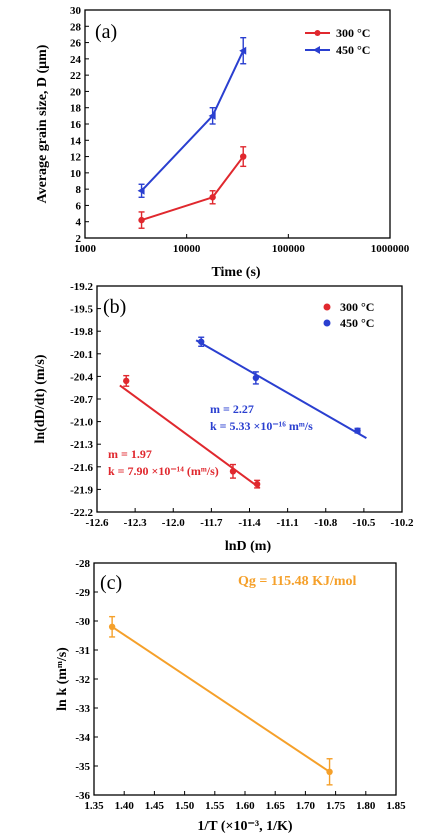 This screenshot has height=840, width=424. What do you see at coordinates (325, 523) in the screenshot?
I see `x-tick-label: -10.8` at bounding box center [325, 523].